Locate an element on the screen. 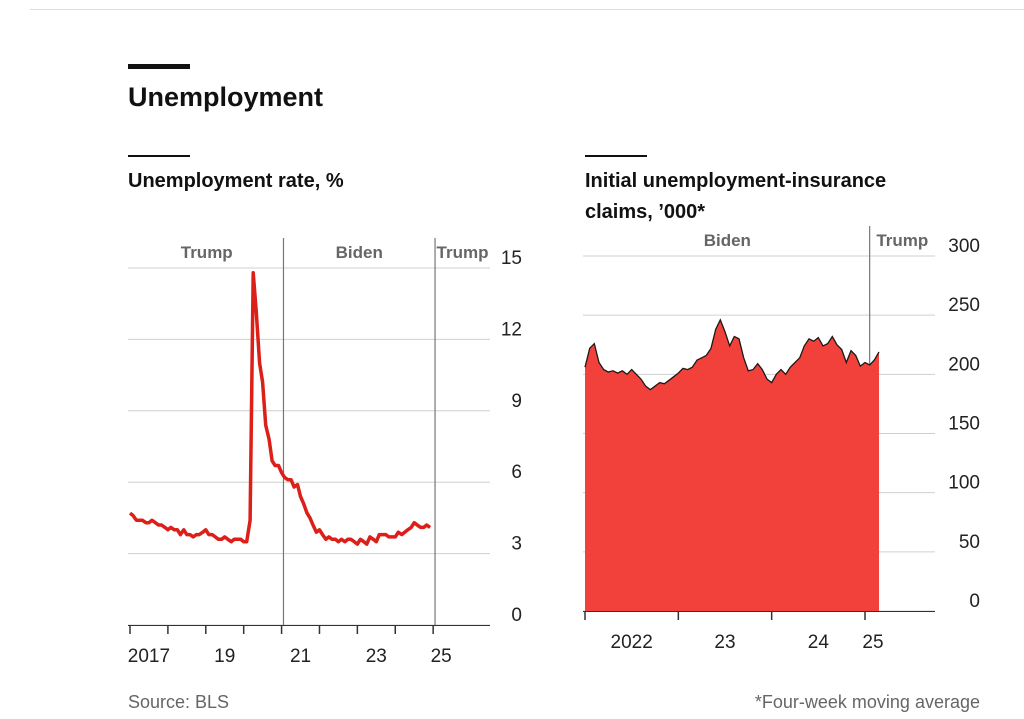 The width and height of the screenshot is (1024, 719). x-tick-label: 21 is located at coordinates (300, 656).